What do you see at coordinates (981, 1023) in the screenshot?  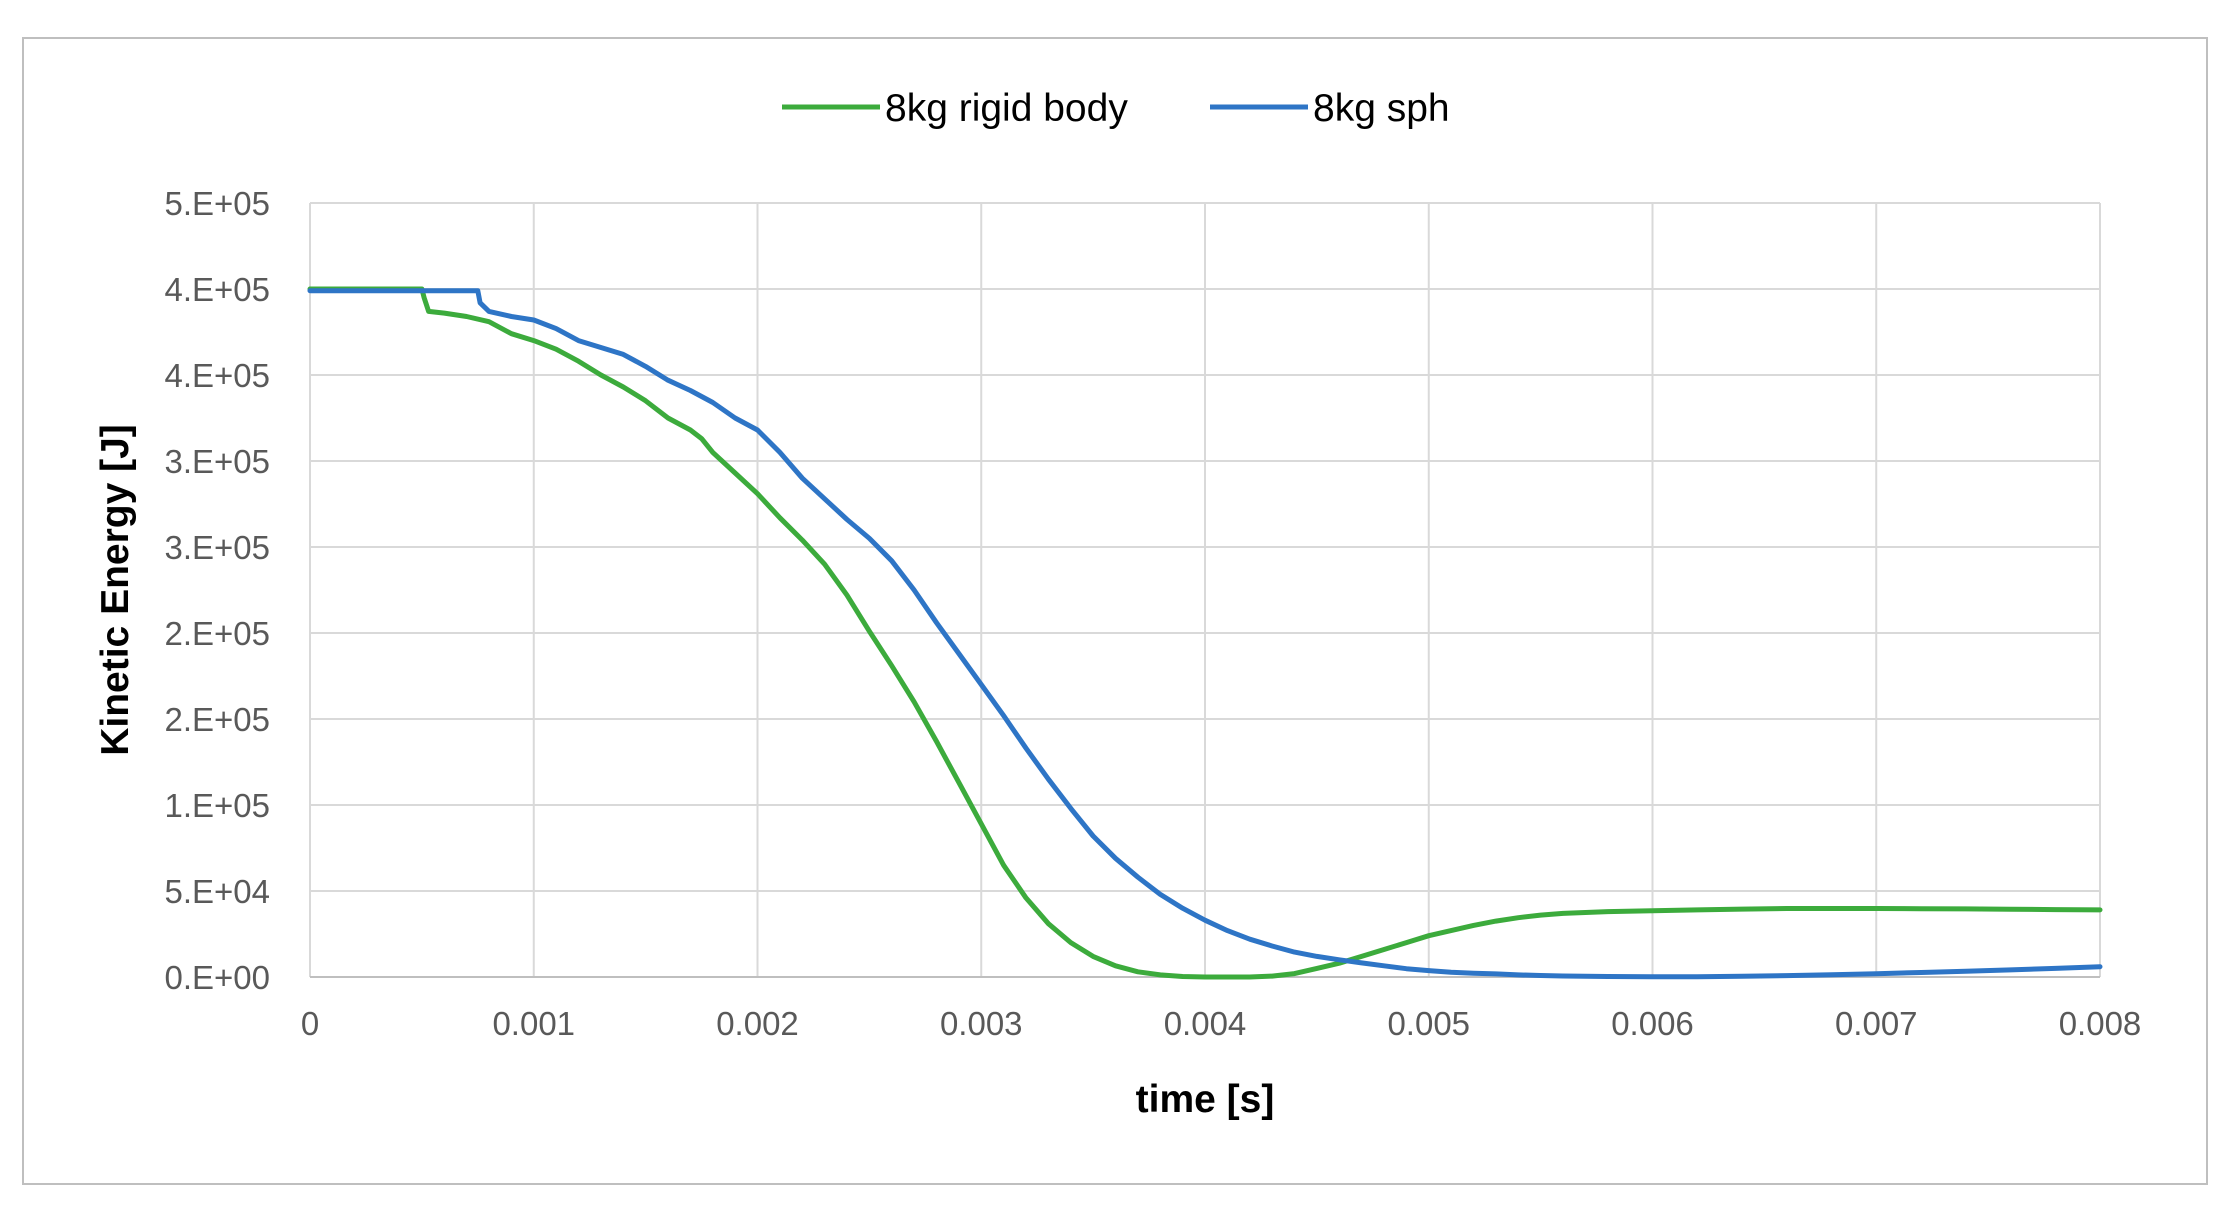 I see `x-tick-label: 0.003` at bounding box center [981, 1023].